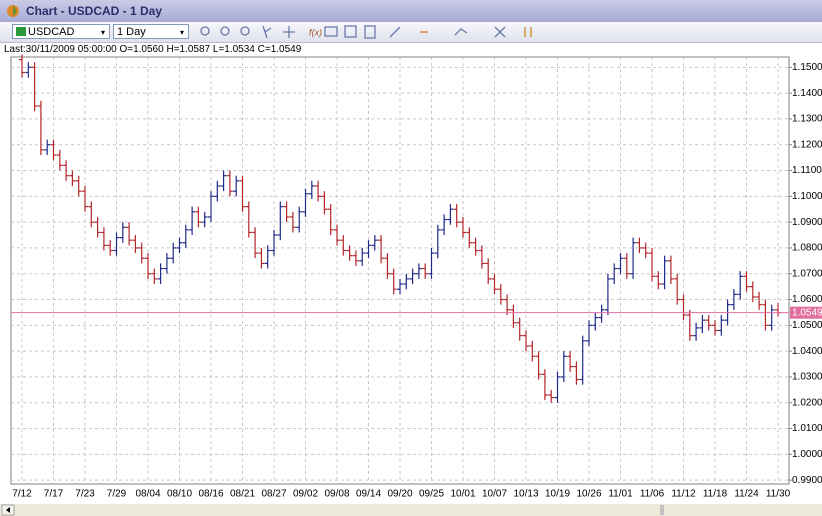 The width and height of the screenshot is (822, 516). What do you see at coordinates (179, 494) in the screenshot?
I see `x-tick-label: 08/10` at bounding box center [179, 494].